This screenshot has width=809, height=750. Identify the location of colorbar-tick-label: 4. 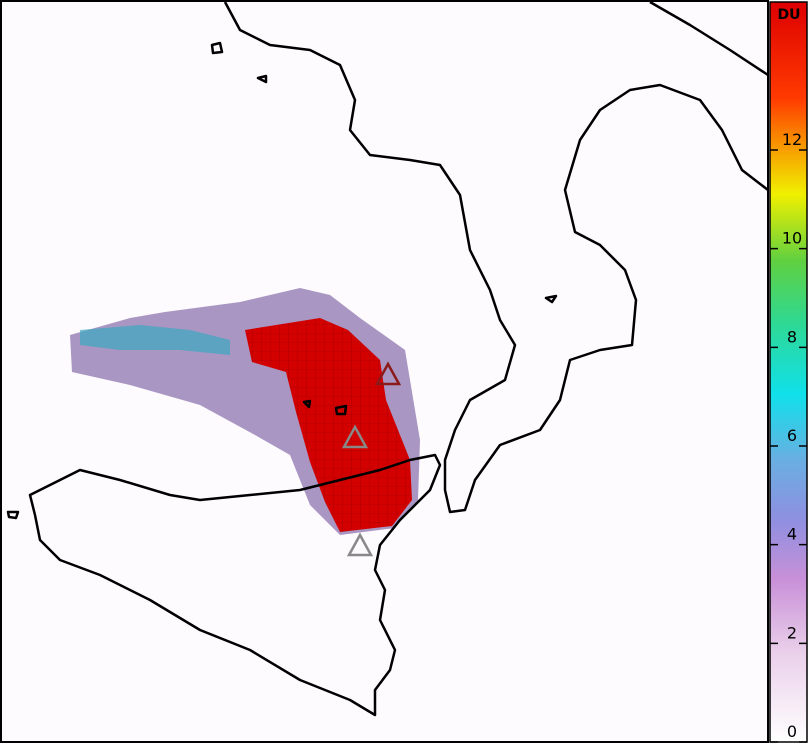
(792, 534).